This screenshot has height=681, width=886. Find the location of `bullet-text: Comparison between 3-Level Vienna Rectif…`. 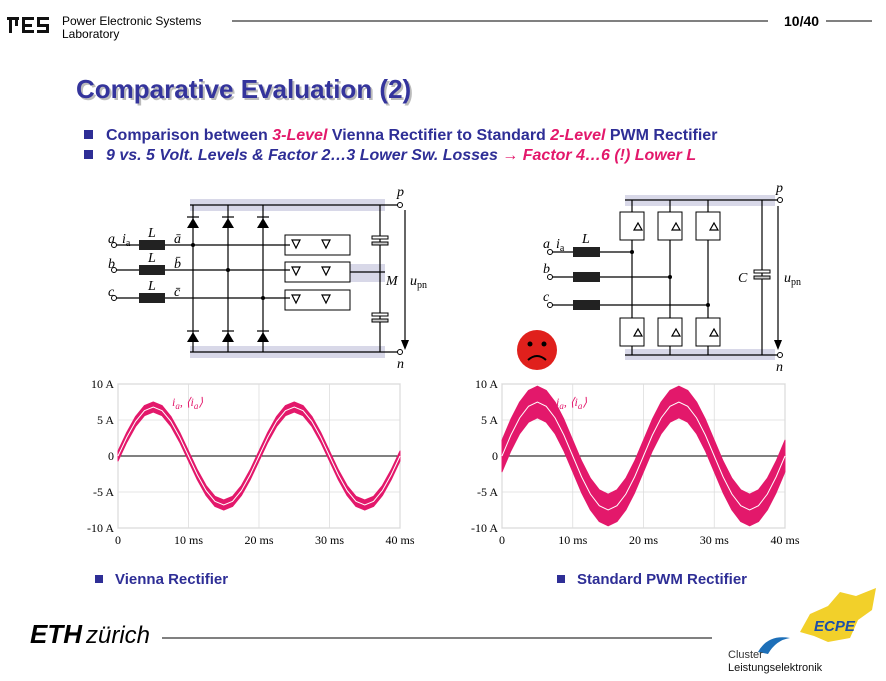

bullet-text: Comparison between 3-Level Vienna Rectif… is located at coordinates (411, 135).